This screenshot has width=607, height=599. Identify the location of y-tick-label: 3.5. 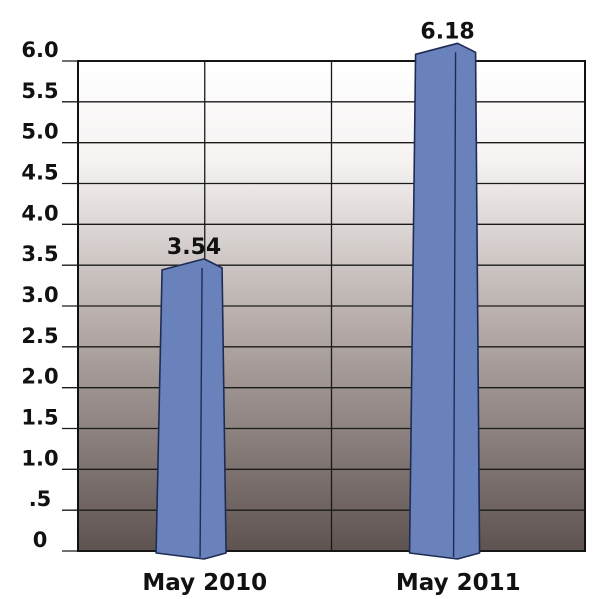
(39, 254).